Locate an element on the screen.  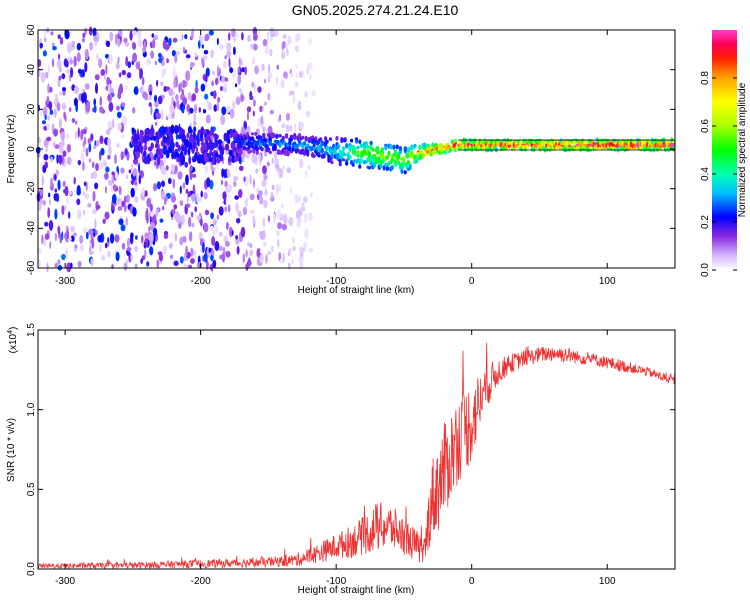
spectrogram-y-tick-label: 0 is located at coordinates (31, 149).